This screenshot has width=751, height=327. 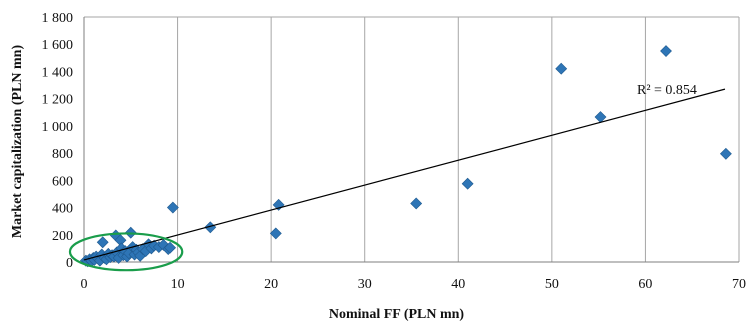 What do you see at coordinates (739, 284) in the screenshot?
I see `x-tick-label: 70` at bounding box center [739, 284].